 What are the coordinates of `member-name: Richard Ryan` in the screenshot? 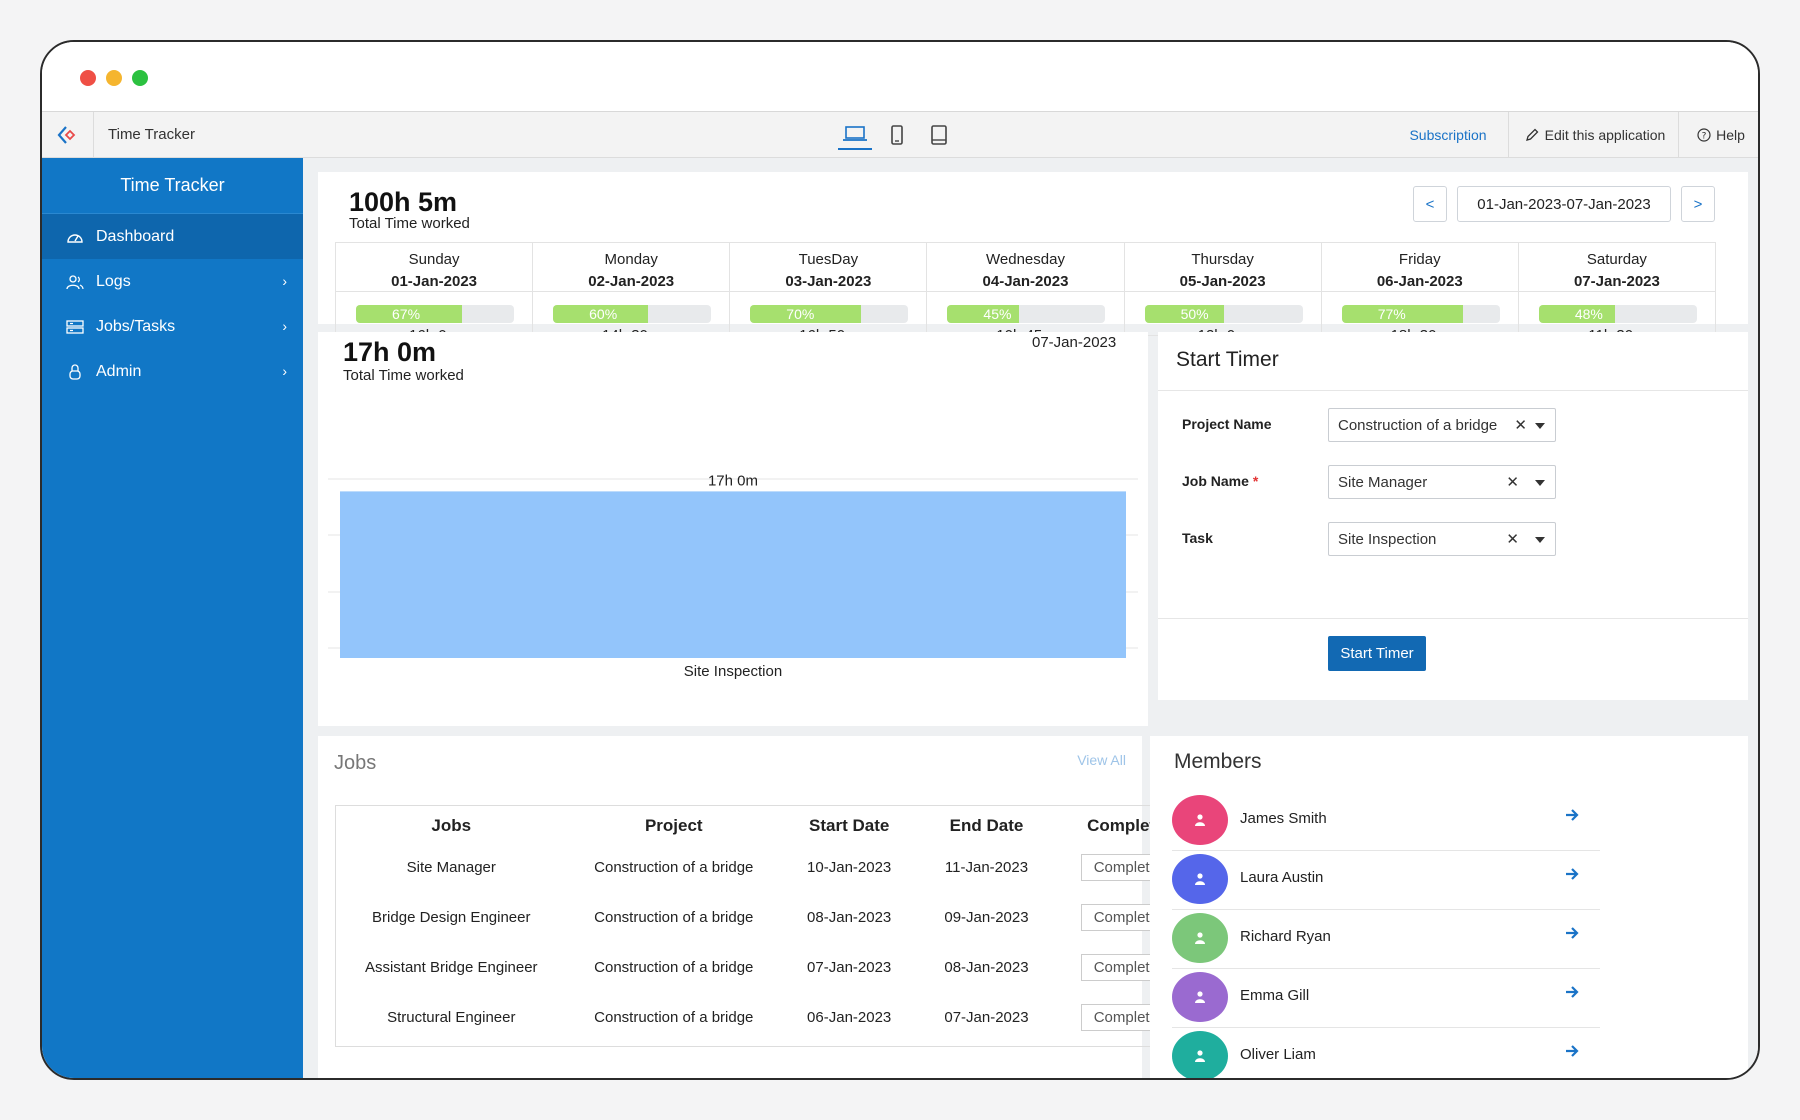 It's located at (1285, 936).